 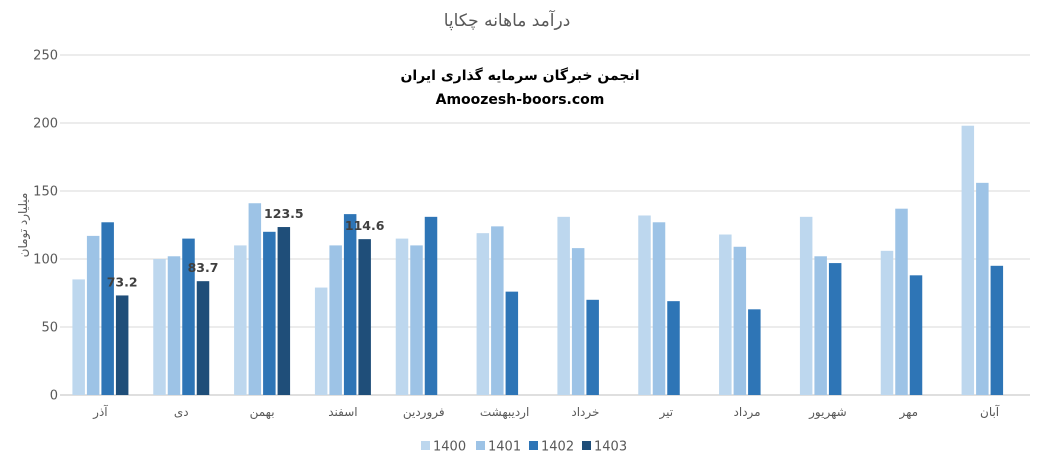 I want to click on category-label: آبان, so click(x=990, y=411).